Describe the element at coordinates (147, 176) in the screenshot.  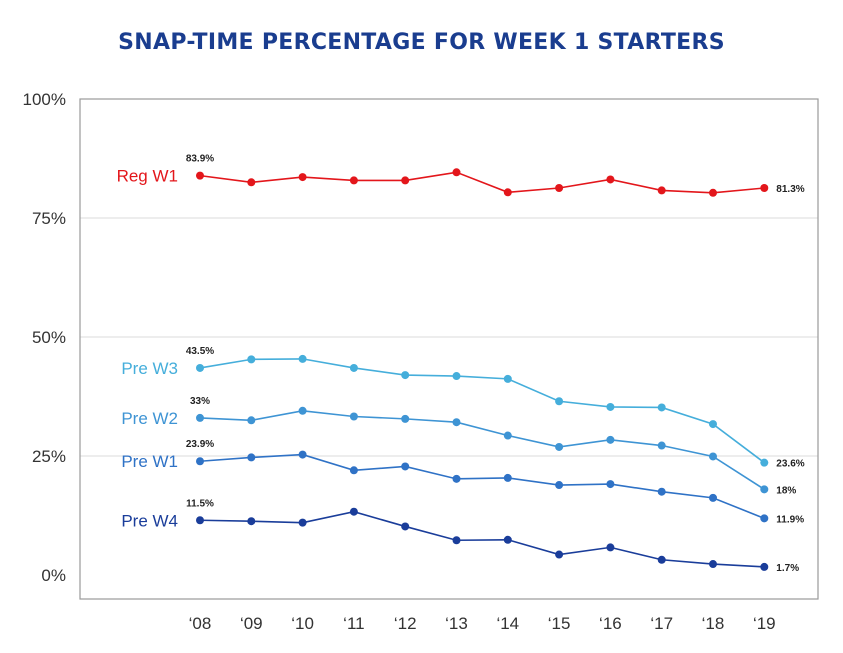
I see `series-name-label: Reg W1` at that location.